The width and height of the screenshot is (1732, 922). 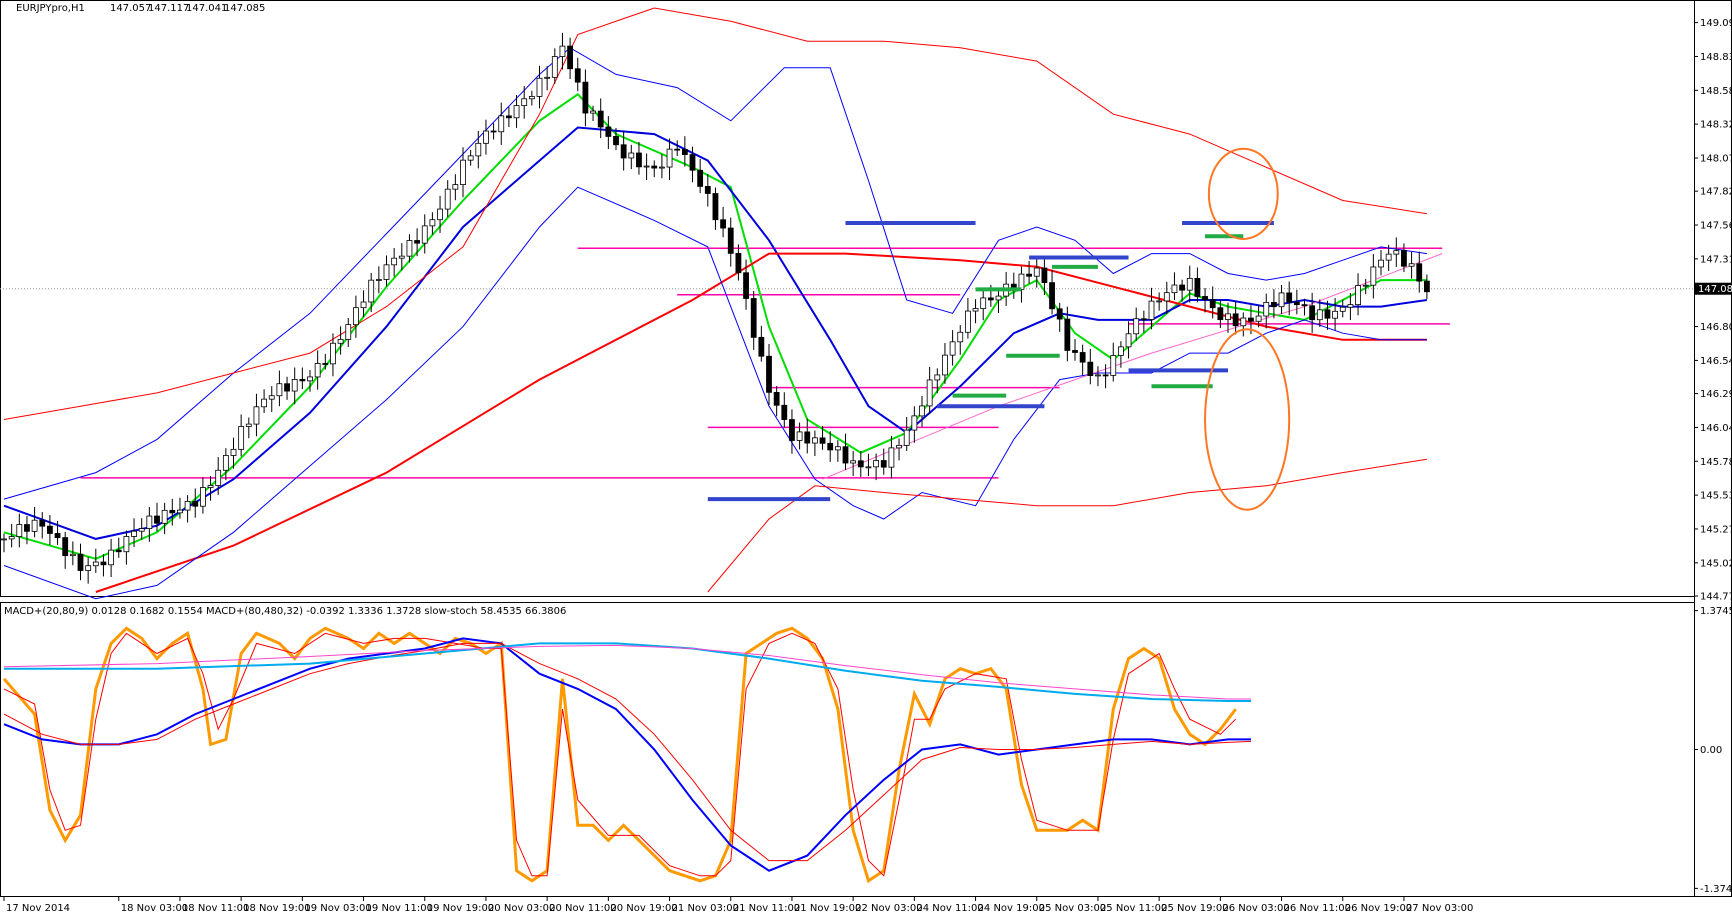 What do you see at coordinates (1132, 366) in the screenshot?
I see `indicator-trend-line` at bounding box center [1132, 366].